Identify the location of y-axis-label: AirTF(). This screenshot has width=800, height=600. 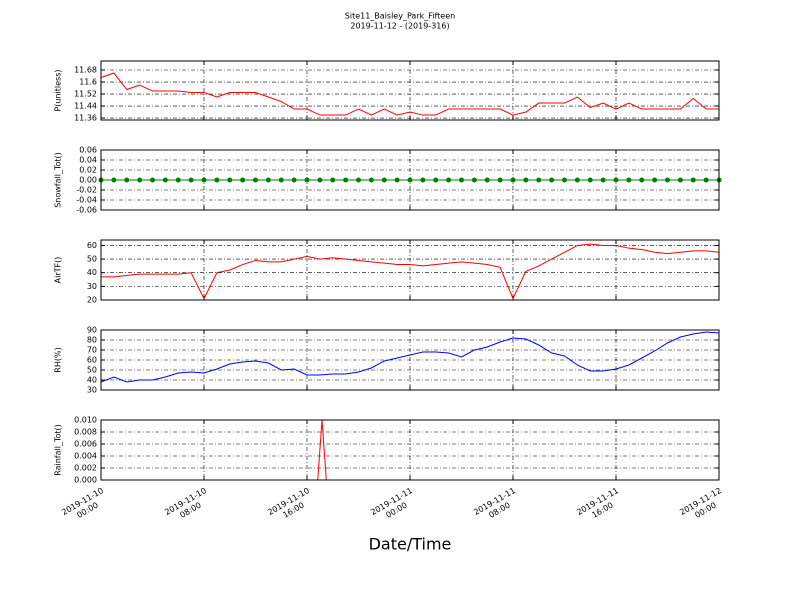
(58, 270).